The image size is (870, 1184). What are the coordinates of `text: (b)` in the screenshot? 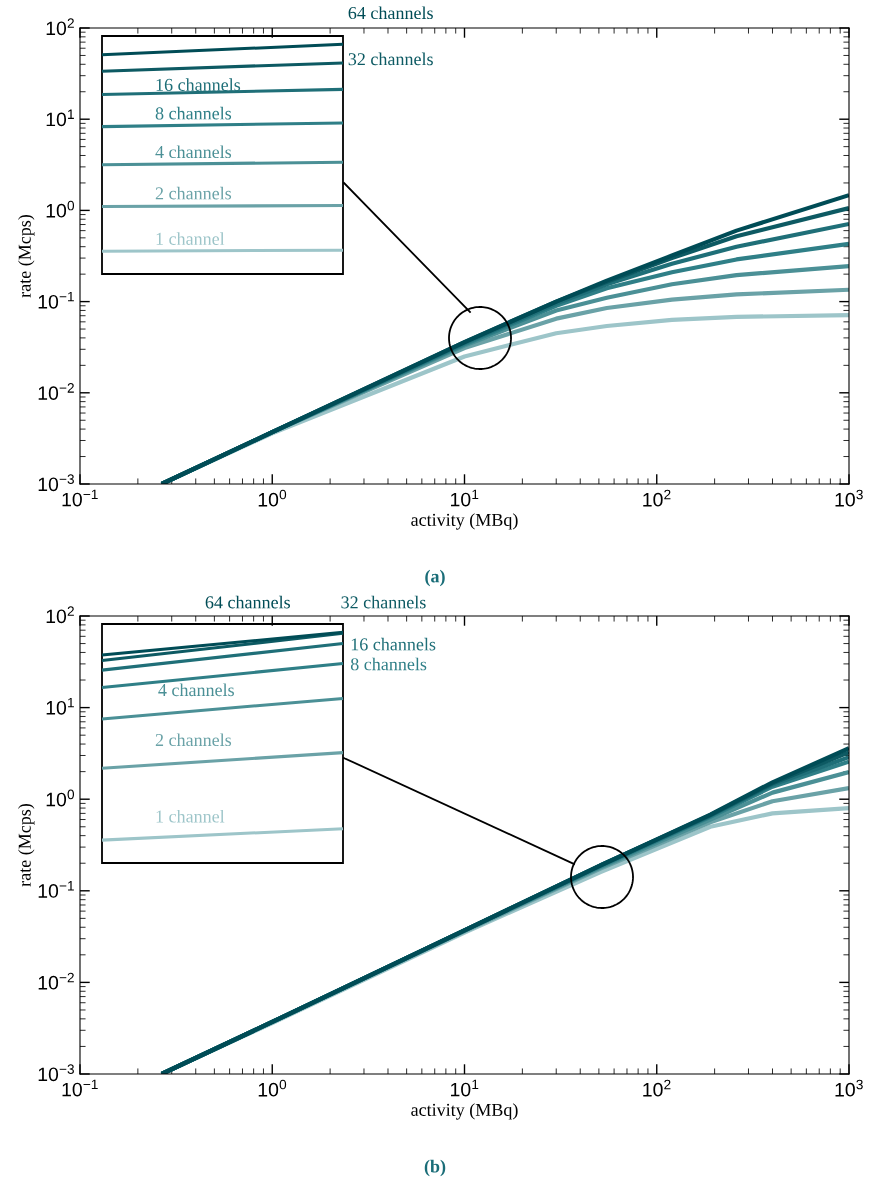 It's located at (435, 1168).